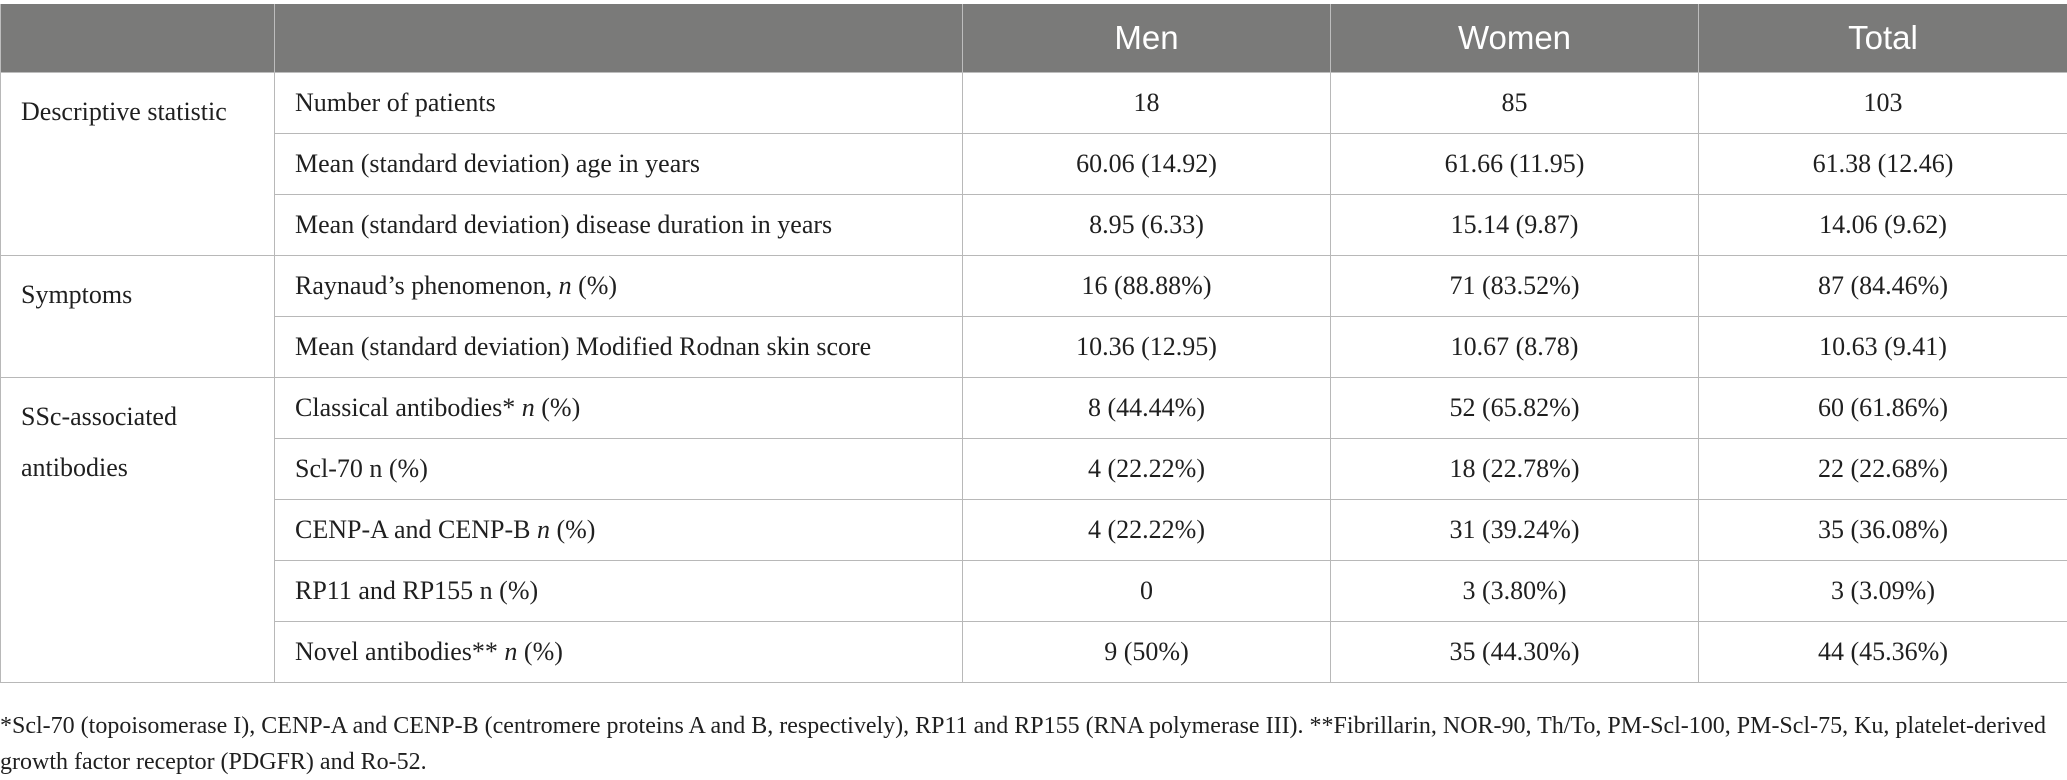 Image resolution: width=2067 pixels, height=780 pixels. What do you see at coordinates (1883, 347) in the screenshot?
I see `cell-total: 10.63 (9.41)` at bounding box center [1883, 347].